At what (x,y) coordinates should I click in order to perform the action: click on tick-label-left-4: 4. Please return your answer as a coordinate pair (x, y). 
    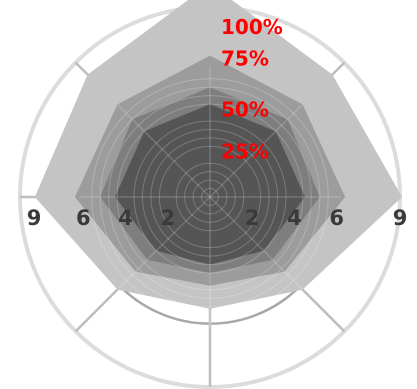
    Looking at the image, I should click on (125, 218).